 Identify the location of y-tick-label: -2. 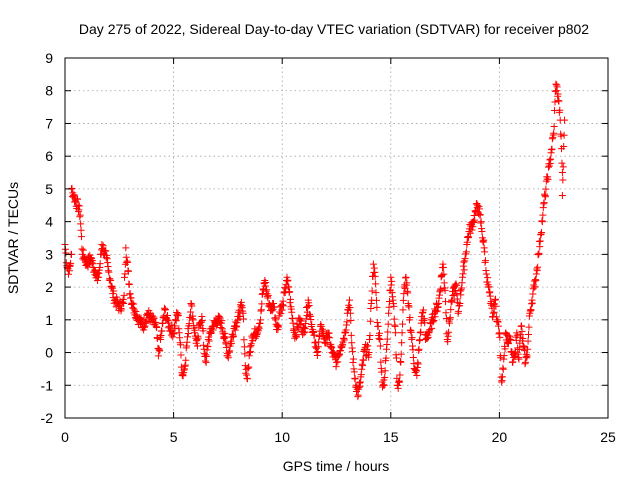
(47, 418).